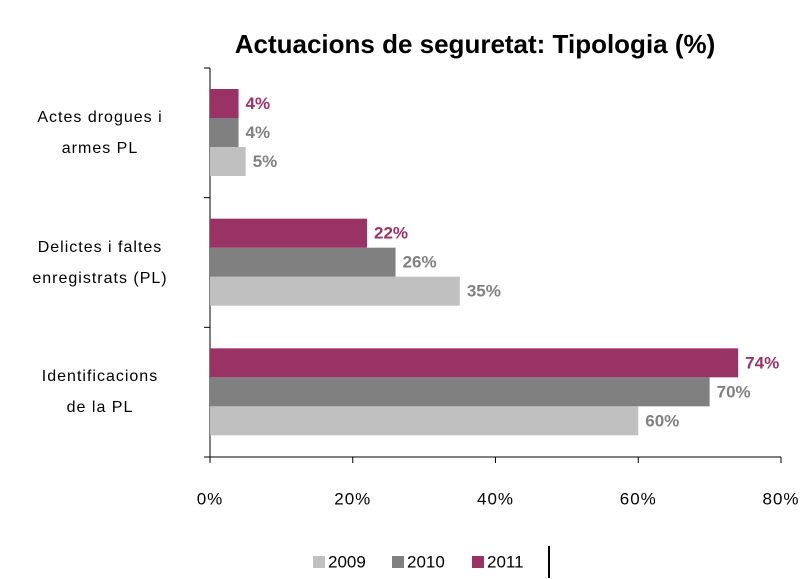 The height and width of the screenshot is (579, 806). I want to click on legend-label: 2009, so click(347, 561).